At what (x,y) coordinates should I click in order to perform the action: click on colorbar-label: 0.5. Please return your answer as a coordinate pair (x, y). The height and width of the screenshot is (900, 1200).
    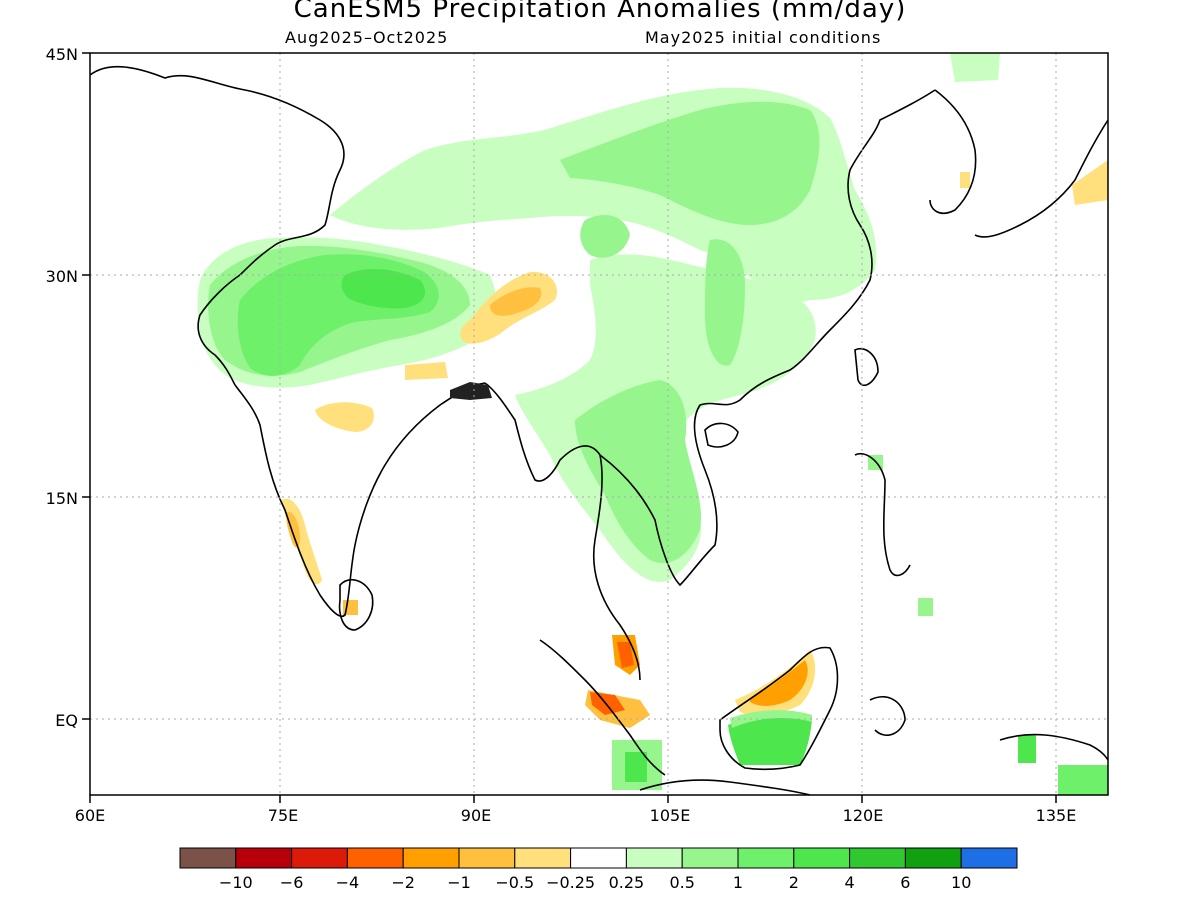
    Looking at the image, I should click on (681, 882).